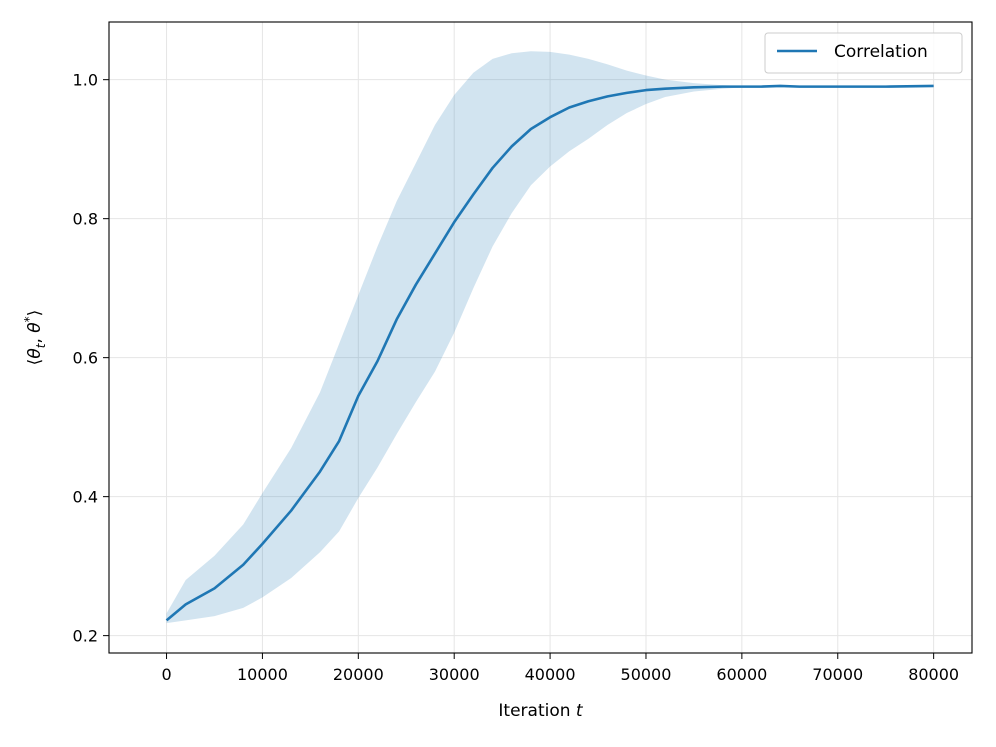 The height and width of the screenshot is (747, 996). I want to click on y-tick-label: 0.4, so click(85, 497).